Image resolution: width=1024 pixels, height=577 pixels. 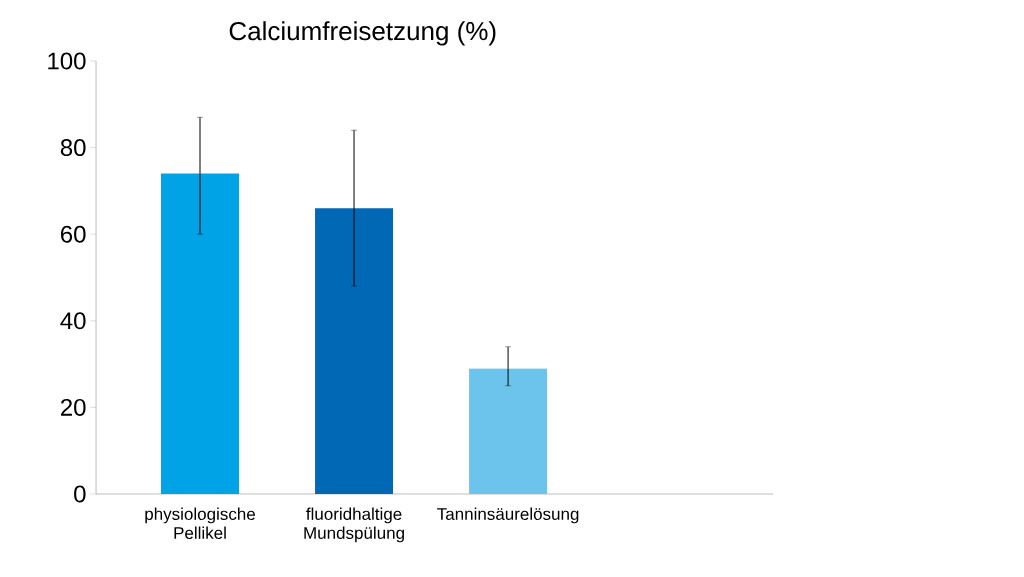 What do you see at coordinates (73, 234) in the screenshot?
I see `y-tick-label: 60` at bounding box center [73, 234].